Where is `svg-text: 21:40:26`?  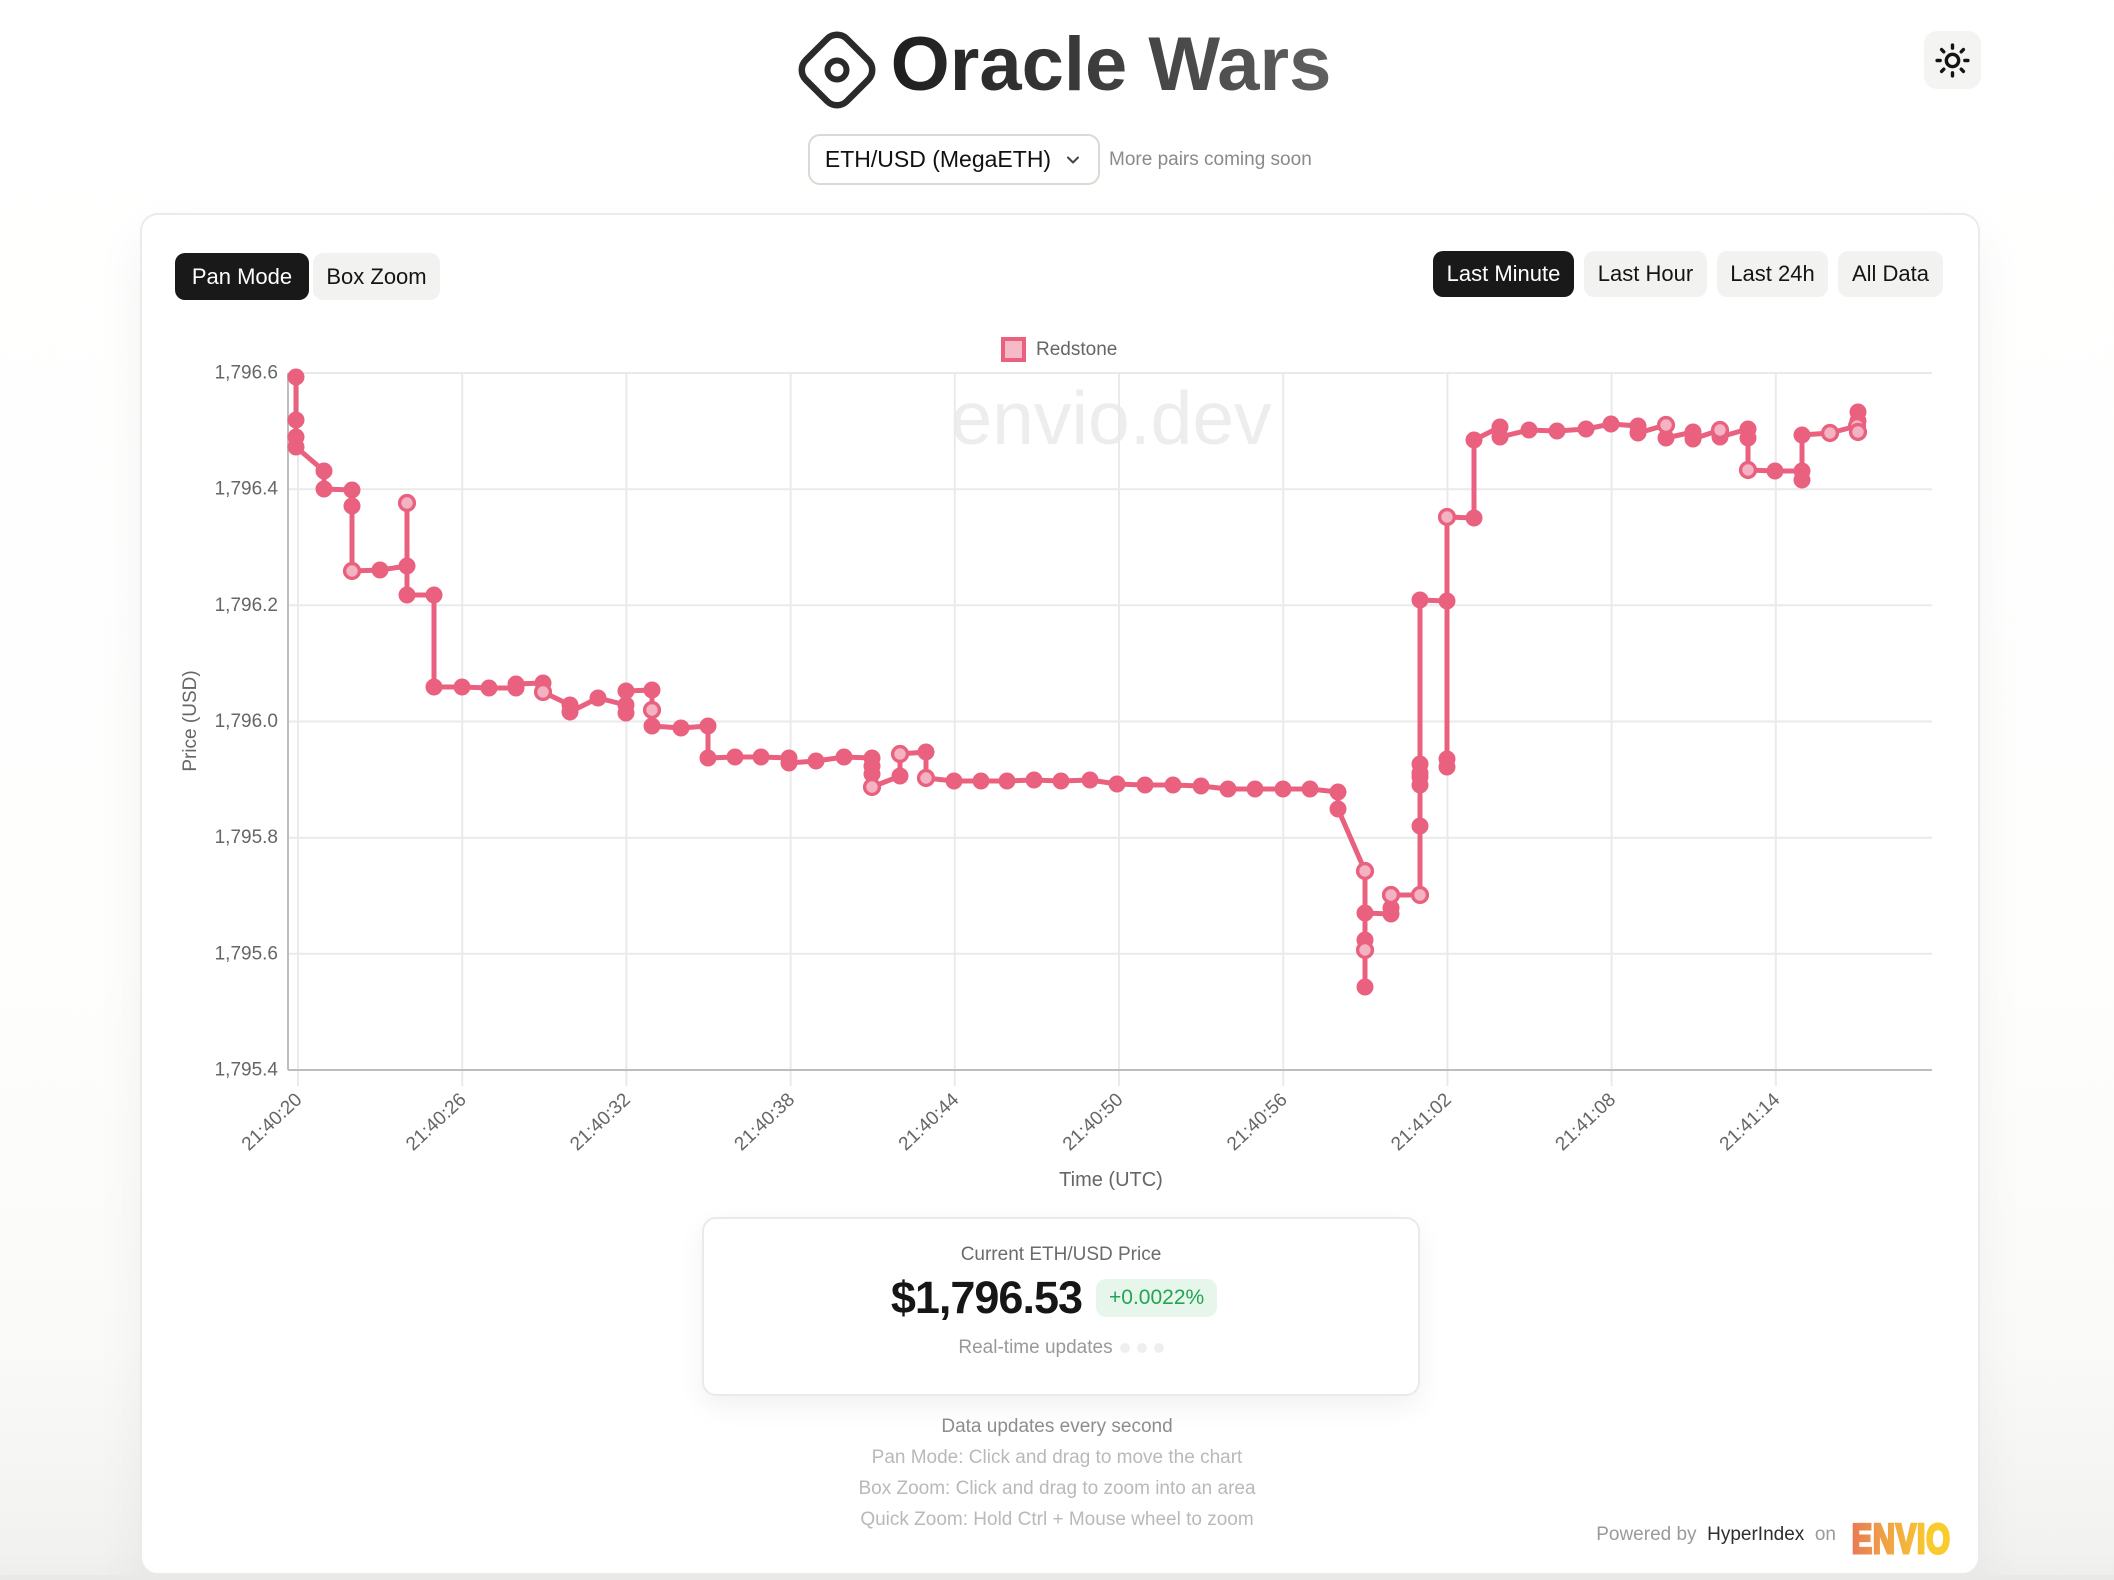 svg-text: 21:40:26 is located at coordinates (436, 1122).